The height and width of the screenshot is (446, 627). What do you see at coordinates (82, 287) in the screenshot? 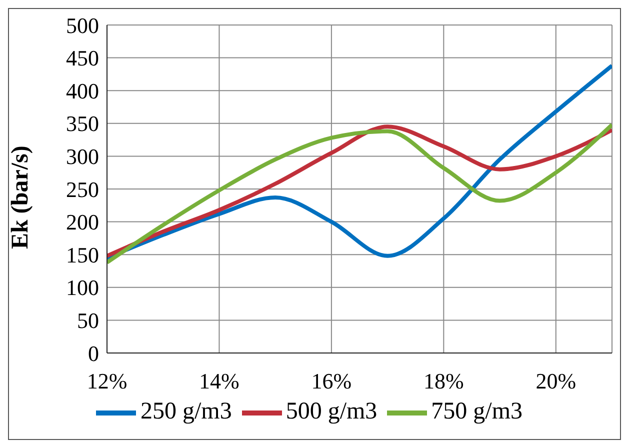
I see `y-tick-label: 100` at bounding box center [82, 287].